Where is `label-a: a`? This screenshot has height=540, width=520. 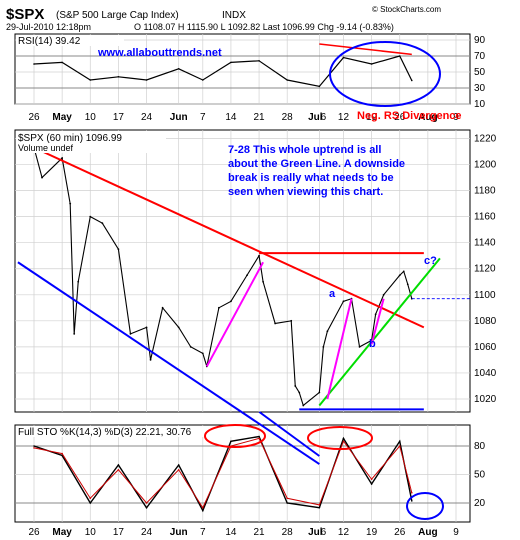 label-a: a is located at coordinates (332, 294).